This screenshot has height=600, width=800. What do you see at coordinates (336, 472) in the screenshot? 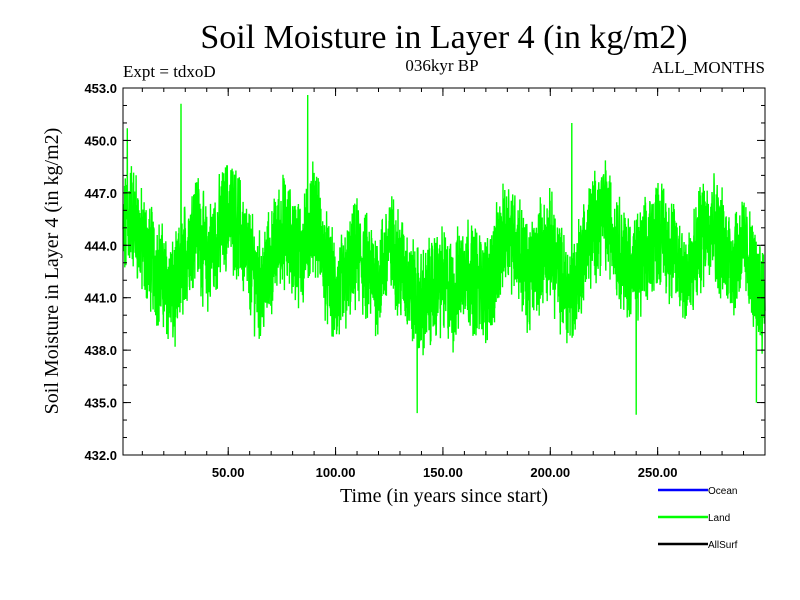
I see `x-tick-label: 100.00` at bounding box center [336, 472].